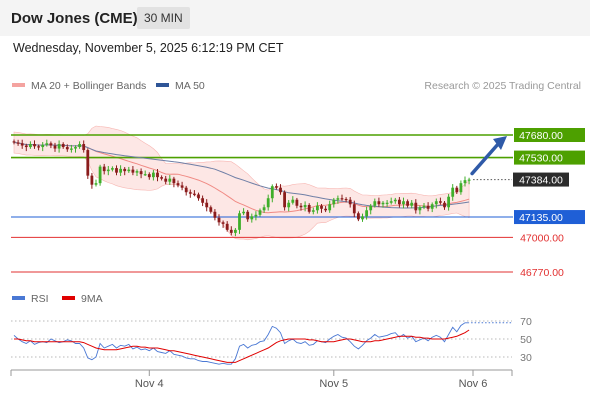  What do you see at coordinates (163, 18) in the screenshot?
I see `timeframe-button: 30 MIN` at bounding box center [163, 18].